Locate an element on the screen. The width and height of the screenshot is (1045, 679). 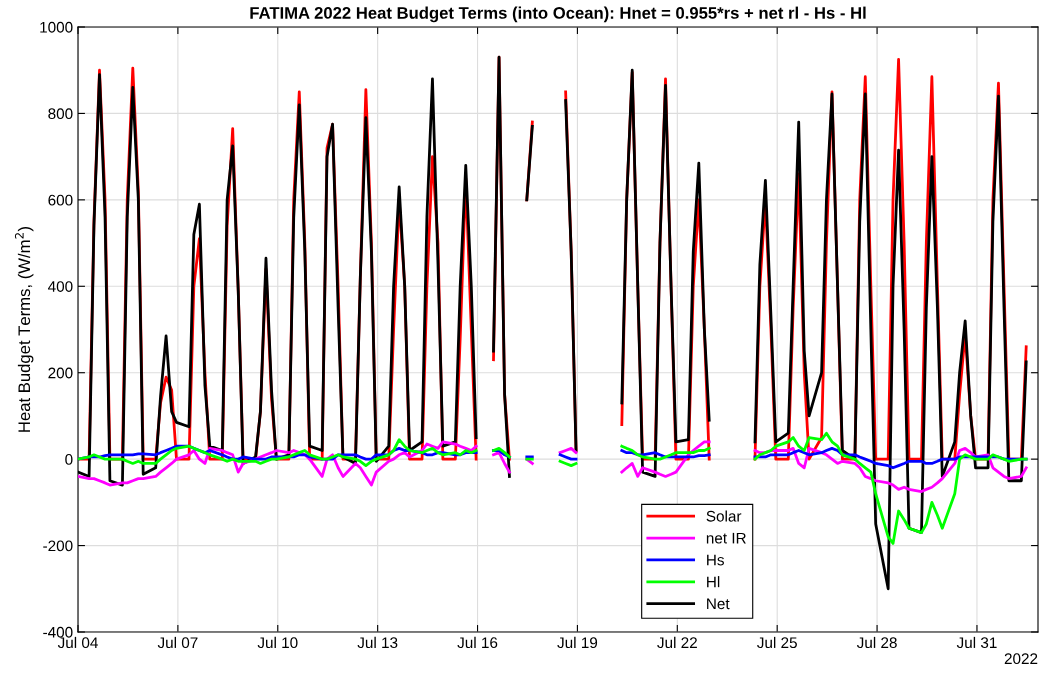
text: 2022 is located at coordinates (1021, 659).